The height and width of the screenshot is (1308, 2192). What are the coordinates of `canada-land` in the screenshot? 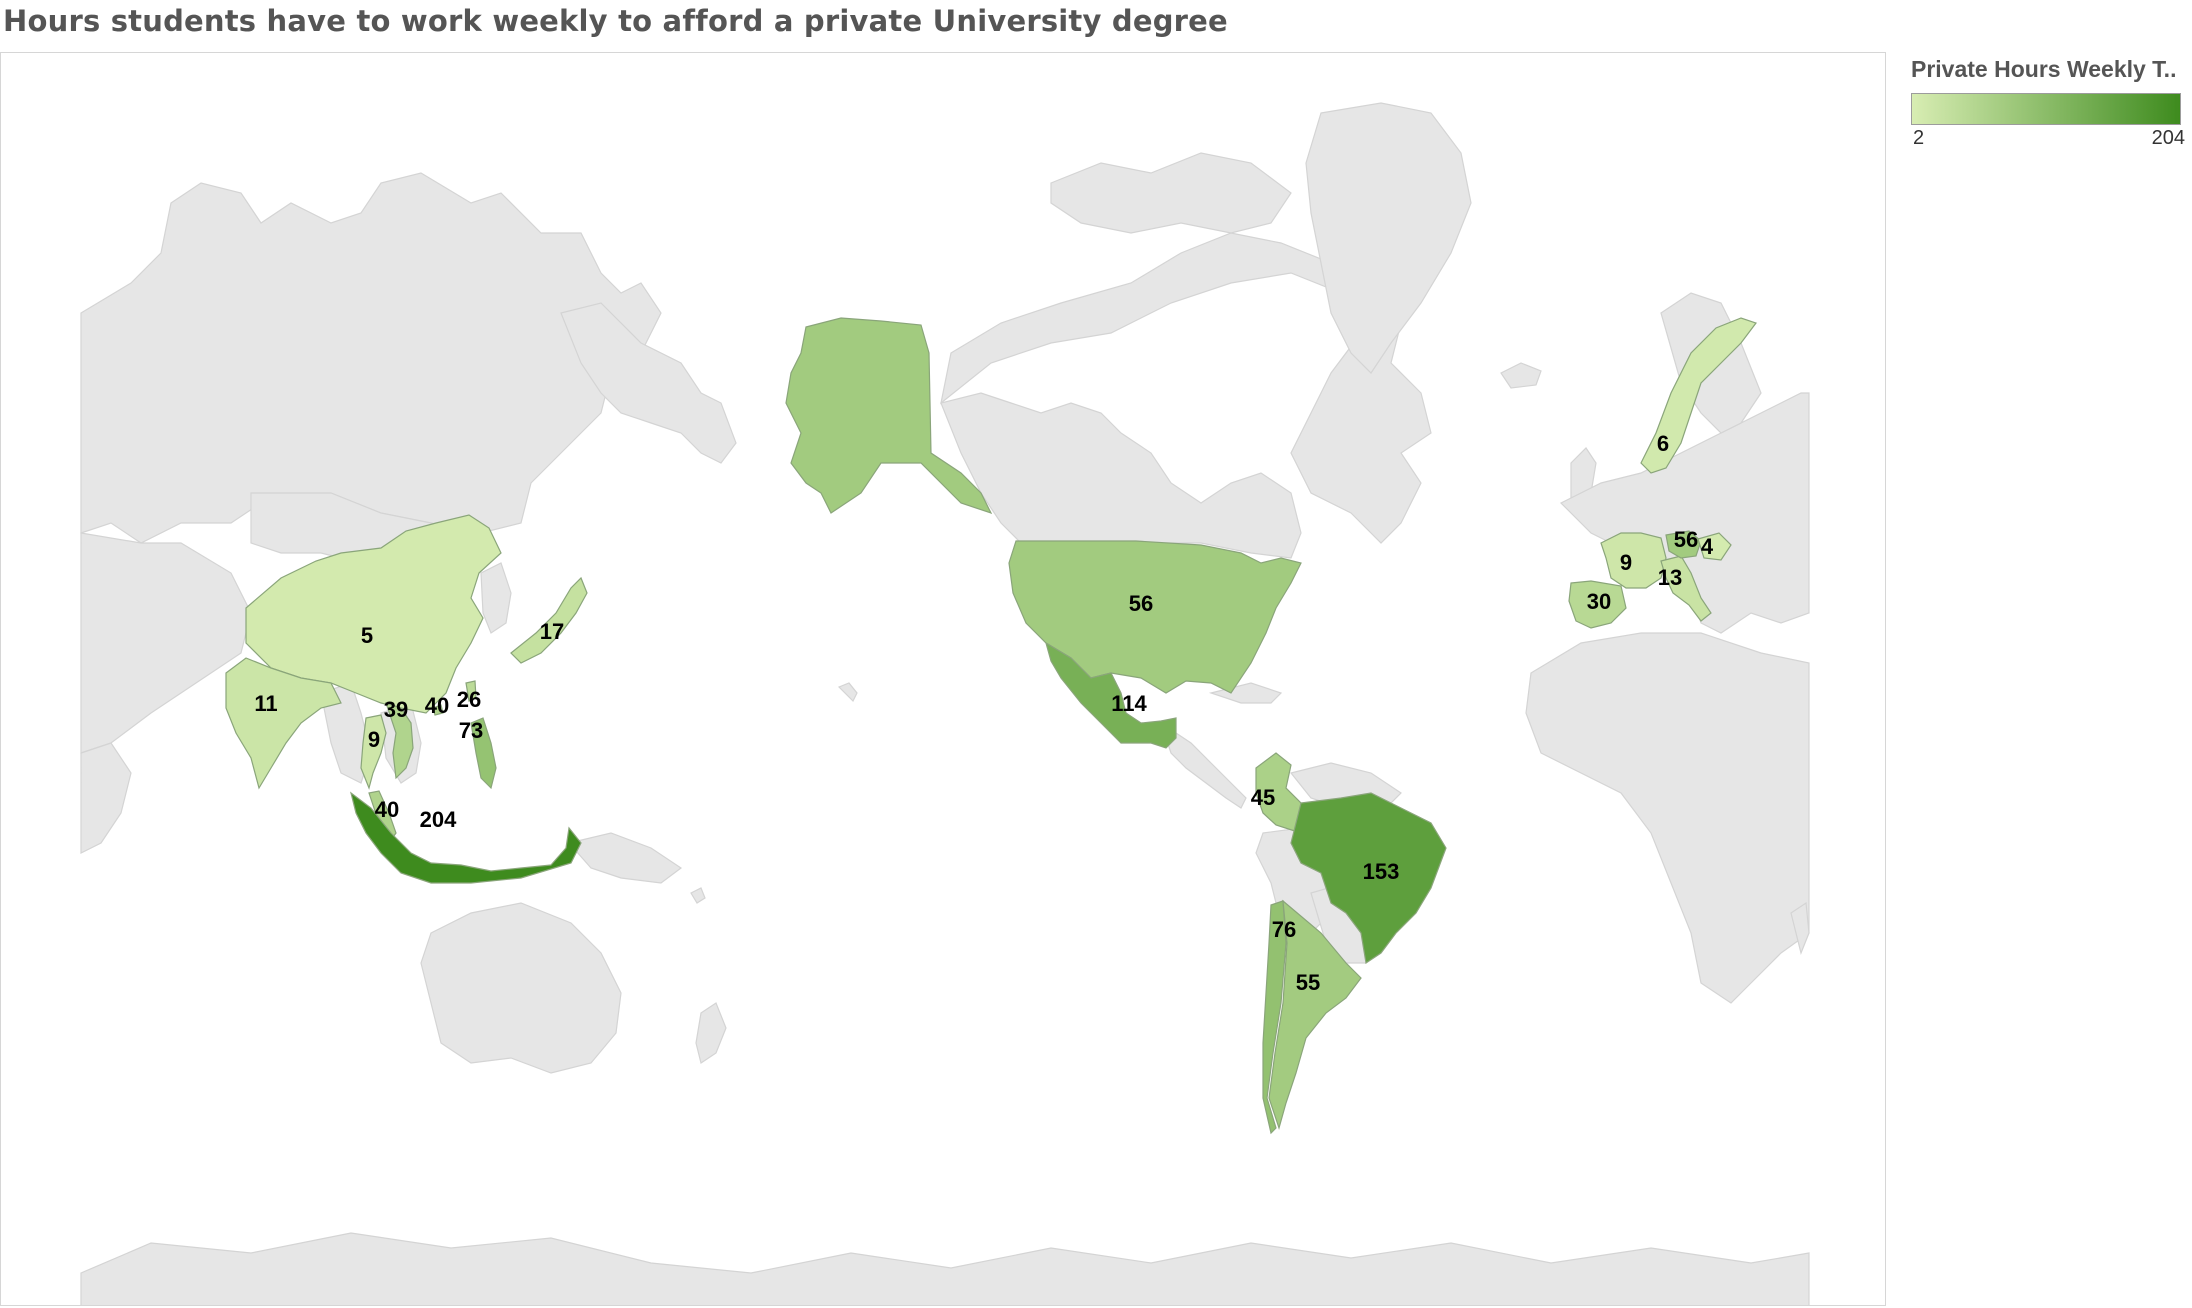 It's located at (1186, 388).